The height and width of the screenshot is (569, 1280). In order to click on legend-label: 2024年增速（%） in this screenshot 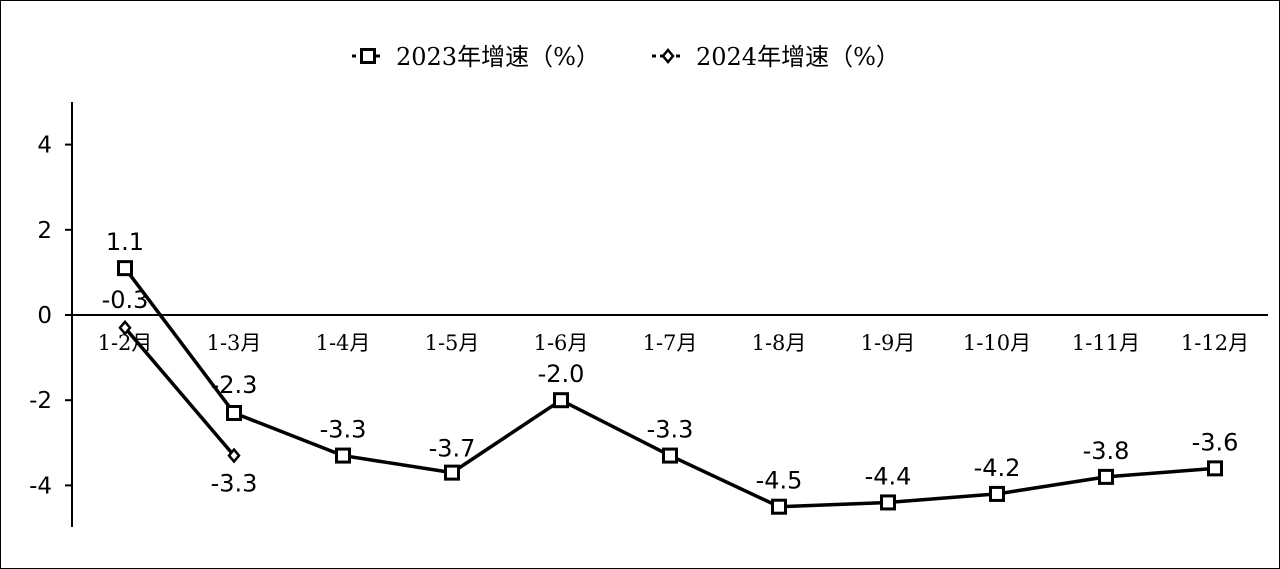, I will do `click(798, 57)`.